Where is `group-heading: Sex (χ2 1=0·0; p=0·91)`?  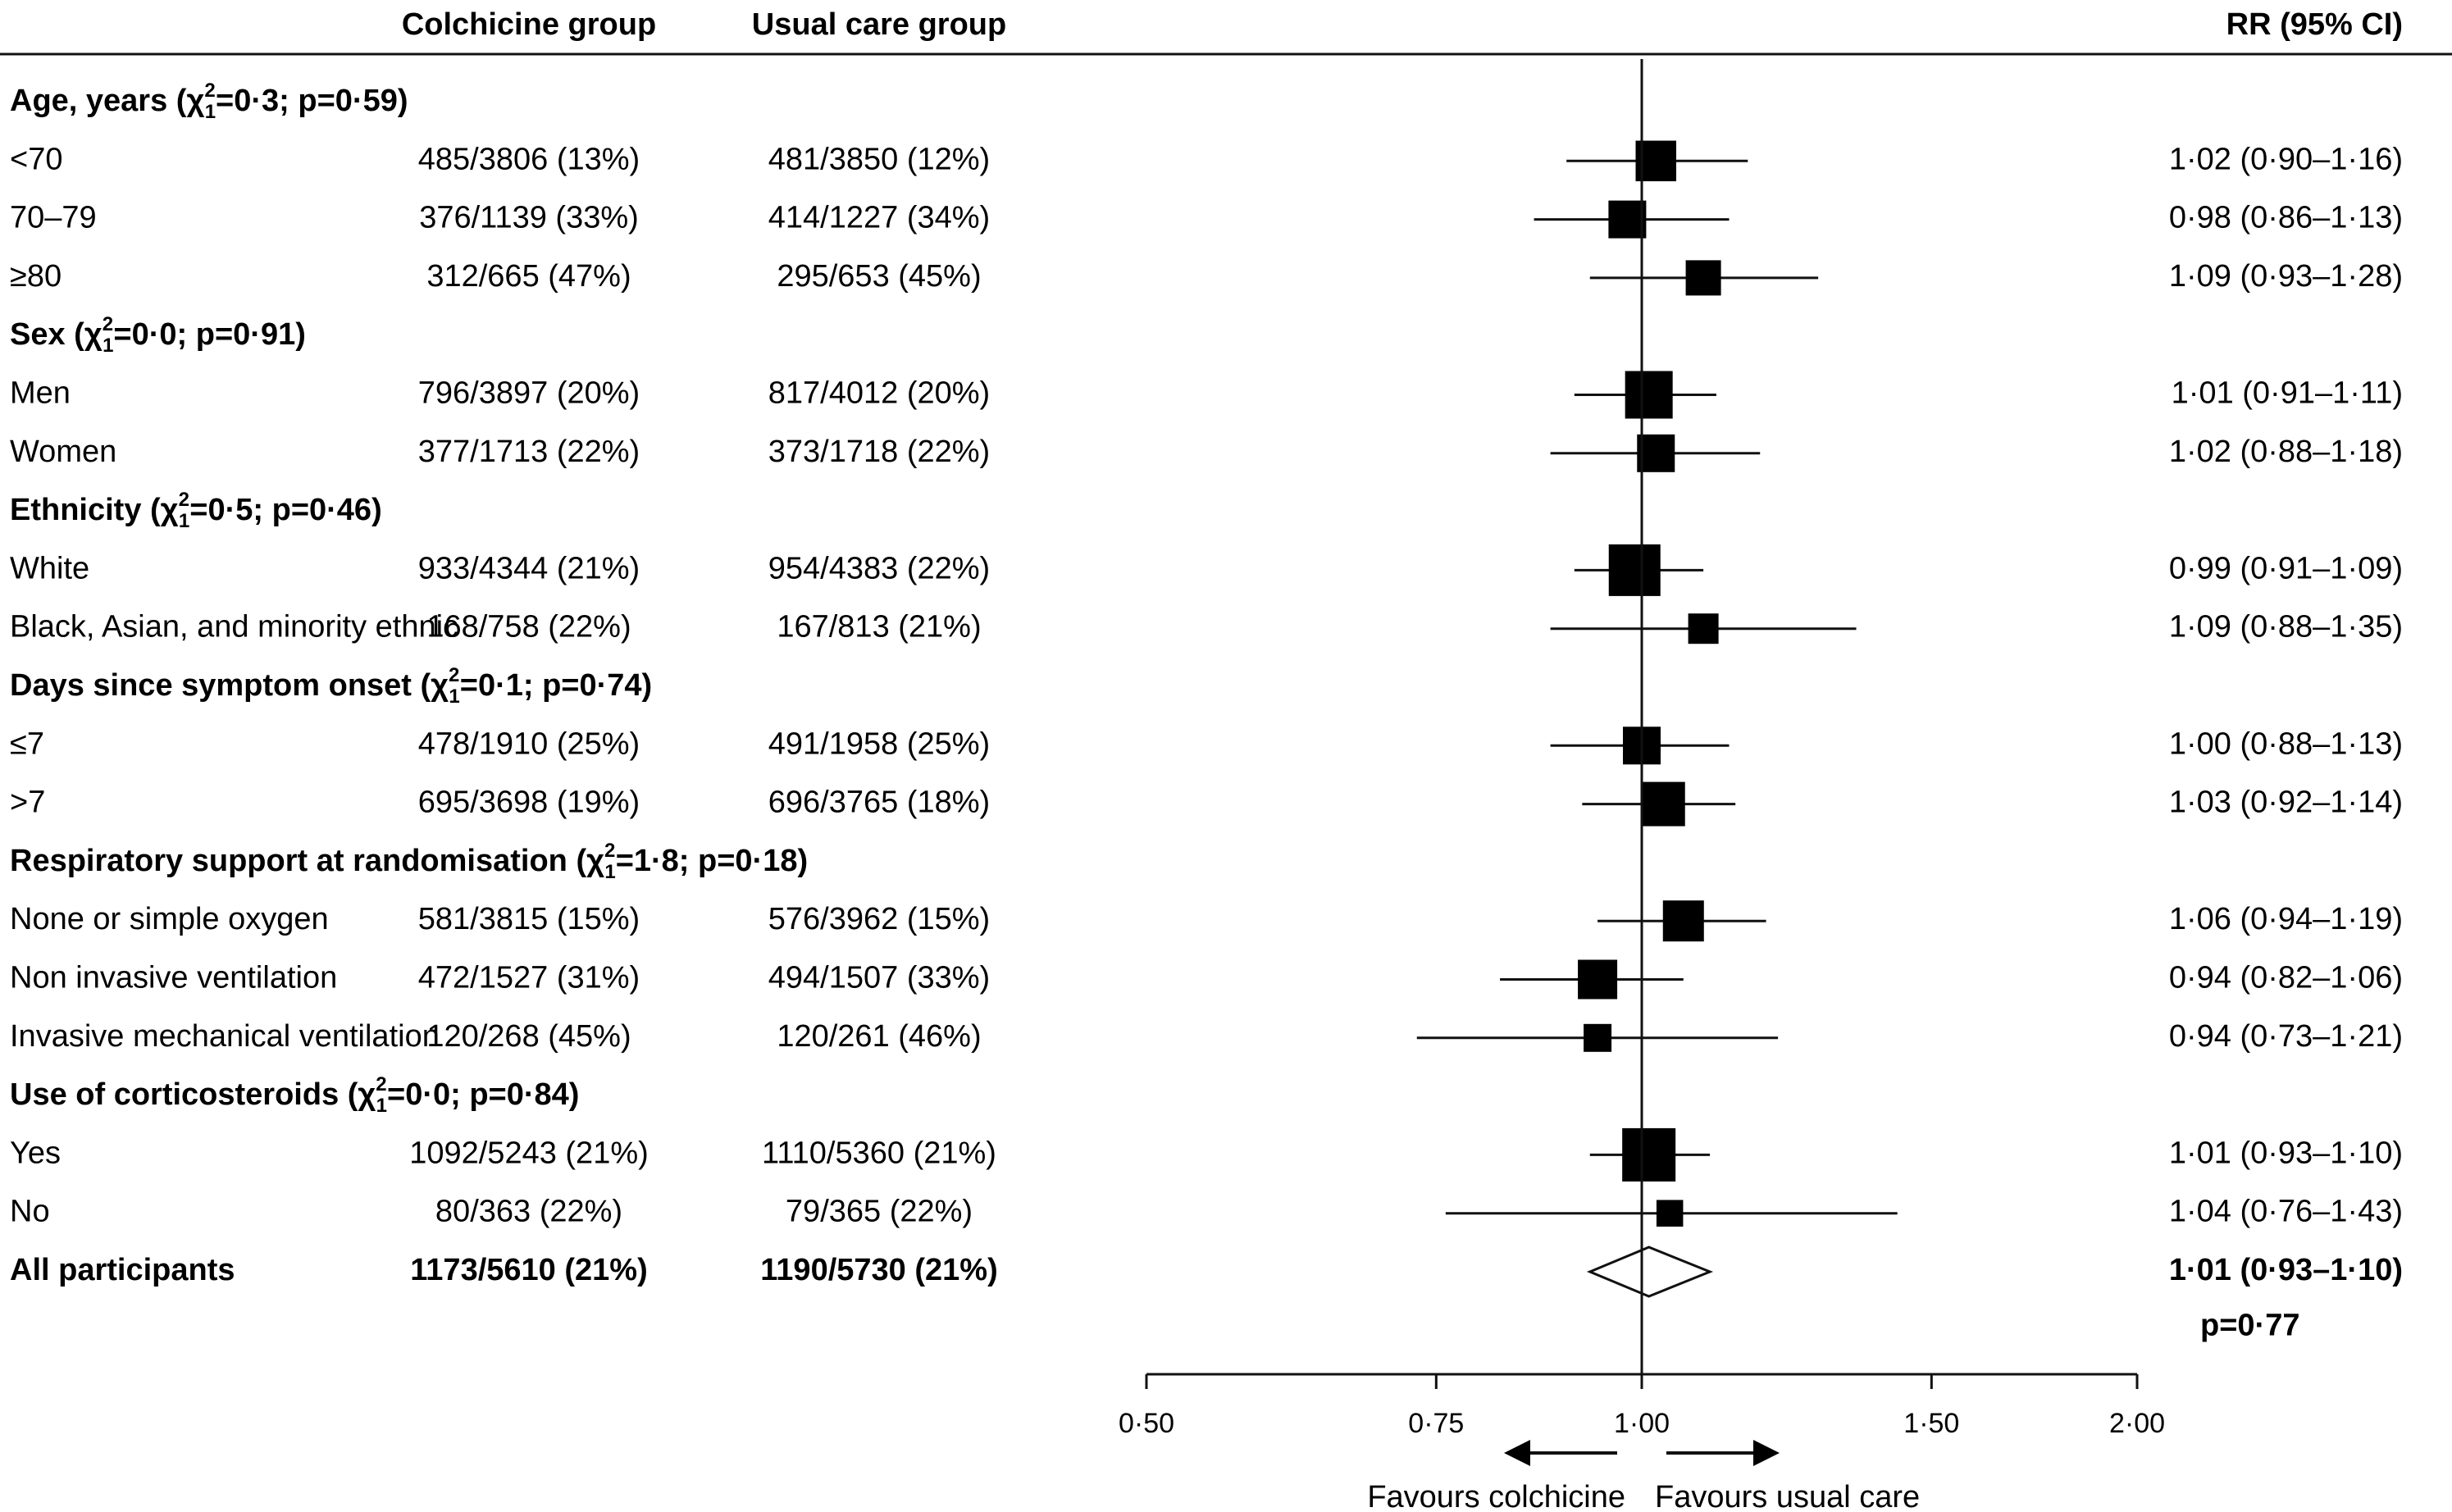 group-heading: Sex (χ2 1=0·0; p=0·91) is located at coordinates (158, 336).